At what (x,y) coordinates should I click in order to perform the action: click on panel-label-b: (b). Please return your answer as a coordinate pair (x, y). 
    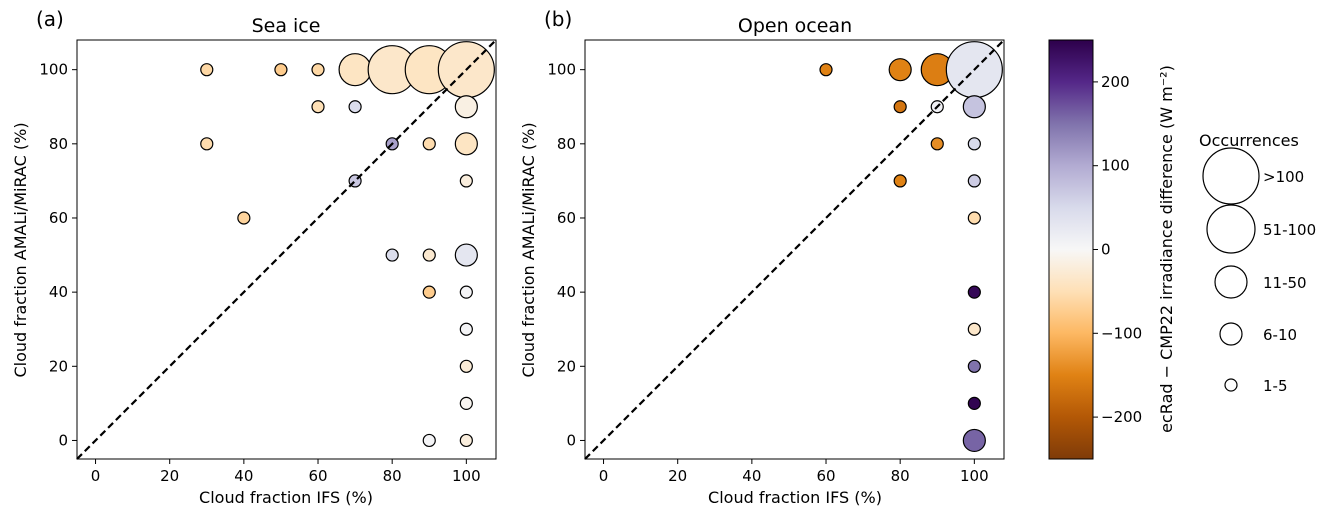
    Looking at the image, I should click on (558, 19).